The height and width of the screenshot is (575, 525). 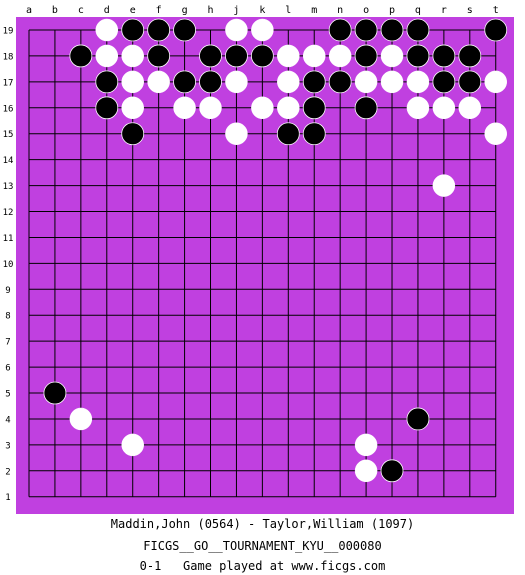 What do you see at coordinates (8, 265) in the screenshot?
I see `row-label: 10` at bounding box center [8, 265].